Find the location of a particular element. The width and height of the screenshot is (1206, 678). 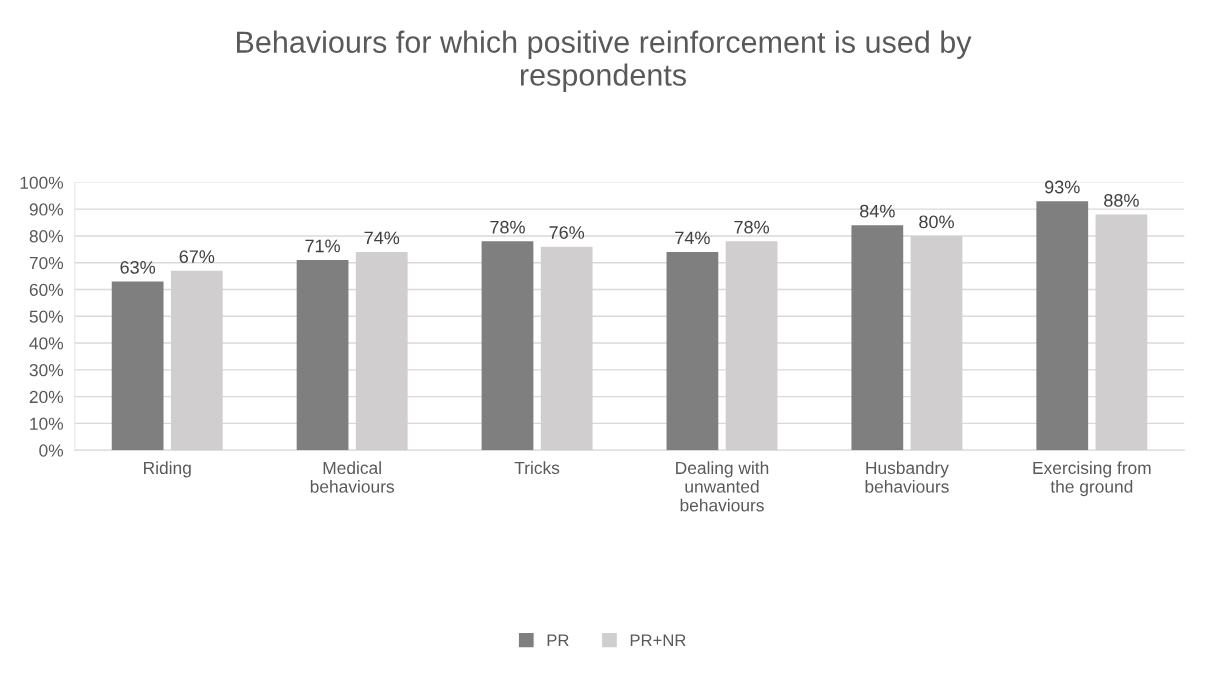

y-tick-label: 20% is located at coordinates (46, 397).